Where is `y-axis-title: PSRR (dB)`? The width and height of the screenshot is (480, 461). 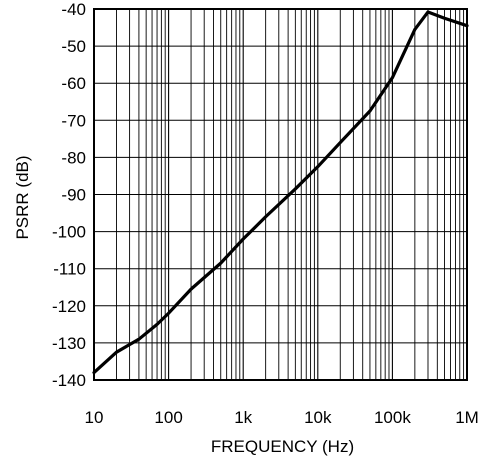 y-axis-title: PSRR (dB) is located at coordinates (22, 197).